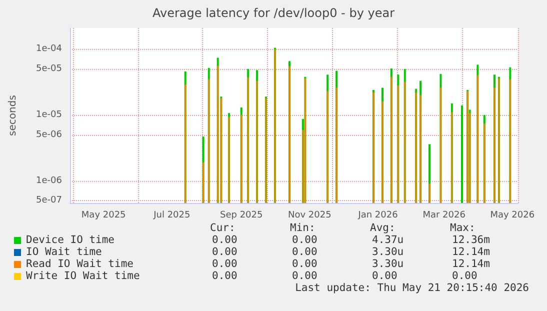 Image resolution: width=547 pixels, height=311 pixels. I want to click on text: Max:, so click(463, 228).